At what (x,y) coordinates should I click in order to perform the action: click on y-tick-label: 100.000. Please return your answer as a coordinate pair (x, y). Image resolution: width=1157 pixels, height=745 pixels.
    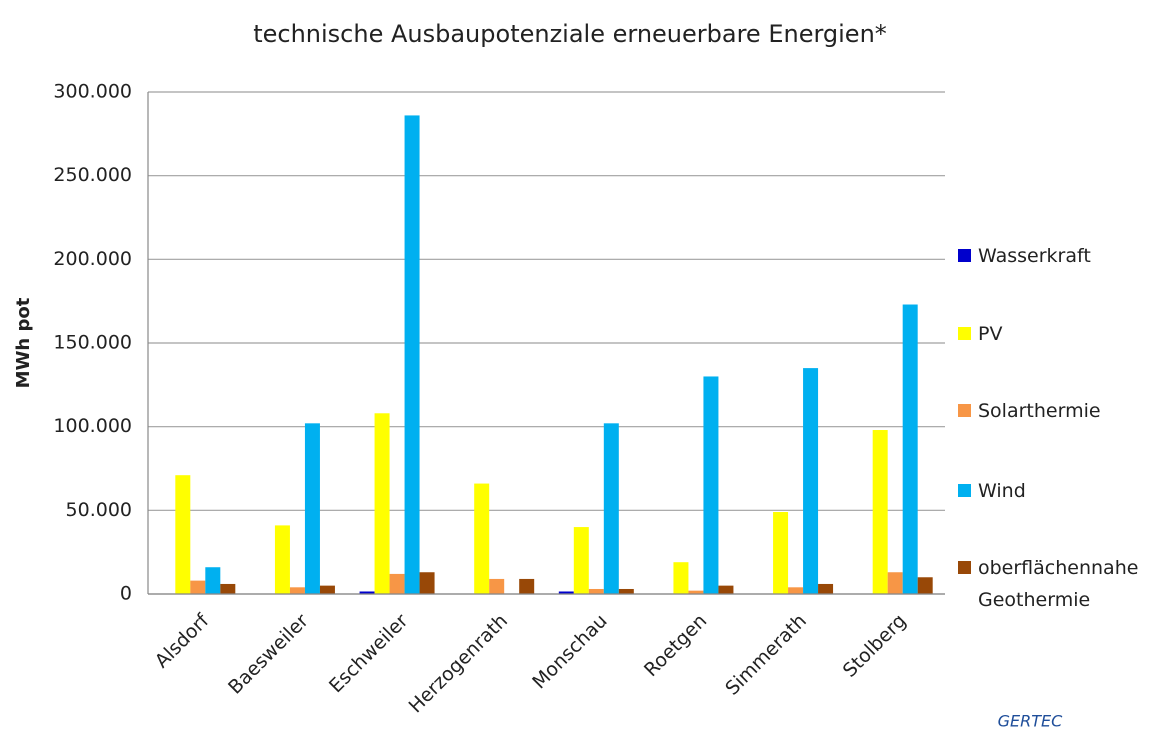
    Looking at the image, I should click on (92, 426).